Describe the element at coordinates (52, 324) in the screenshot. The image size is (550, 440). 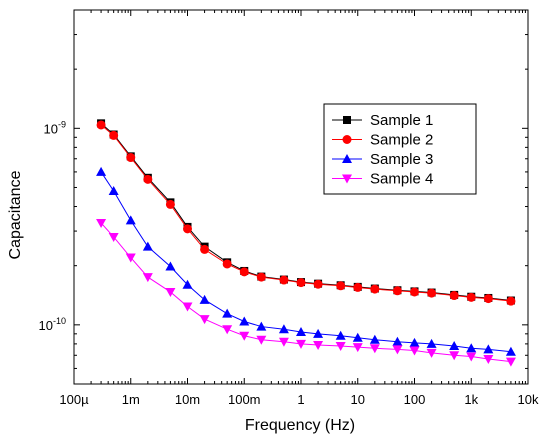
I see `y-tick-label: 10-10` at that location.